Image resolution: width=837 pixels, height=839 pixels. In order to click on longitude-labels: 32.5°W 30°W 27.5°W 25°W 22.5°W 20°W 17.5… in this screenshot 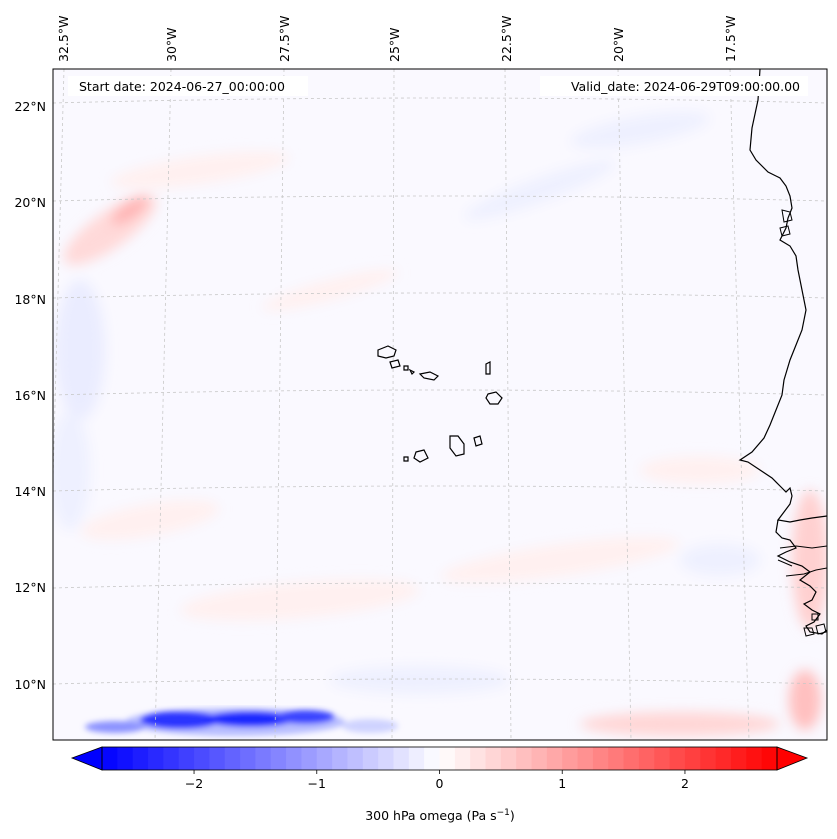, I will do `click(397, 39)`.